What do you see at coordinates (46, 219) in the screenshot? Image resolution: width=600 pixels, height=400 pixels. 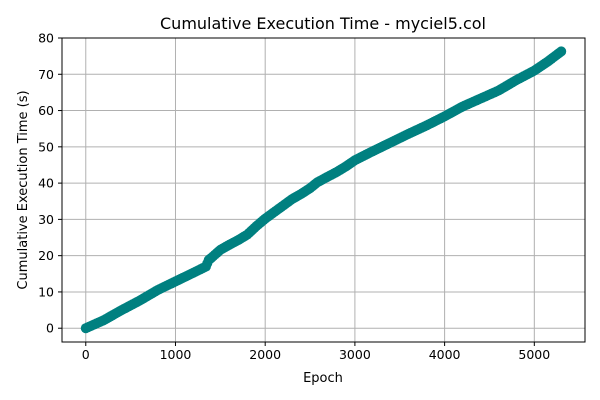 I see `y-tick-label: 30` at bounding box center [46, 219].